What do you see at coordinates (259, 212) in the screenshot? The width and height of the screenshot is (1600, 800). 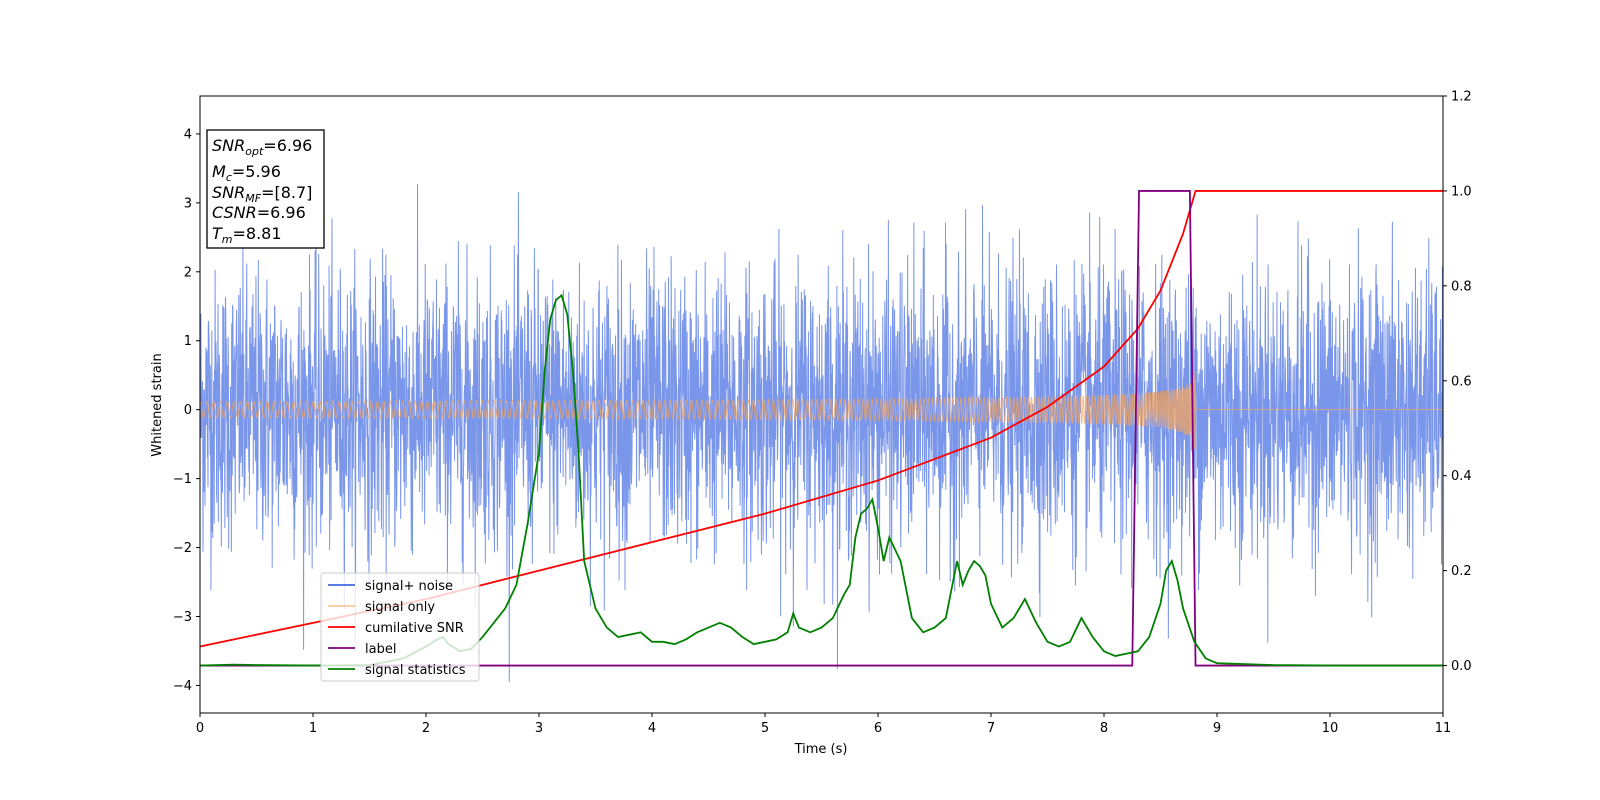 I see `info-csnr: CSNR=6.96` at bounding box center [259, 212].